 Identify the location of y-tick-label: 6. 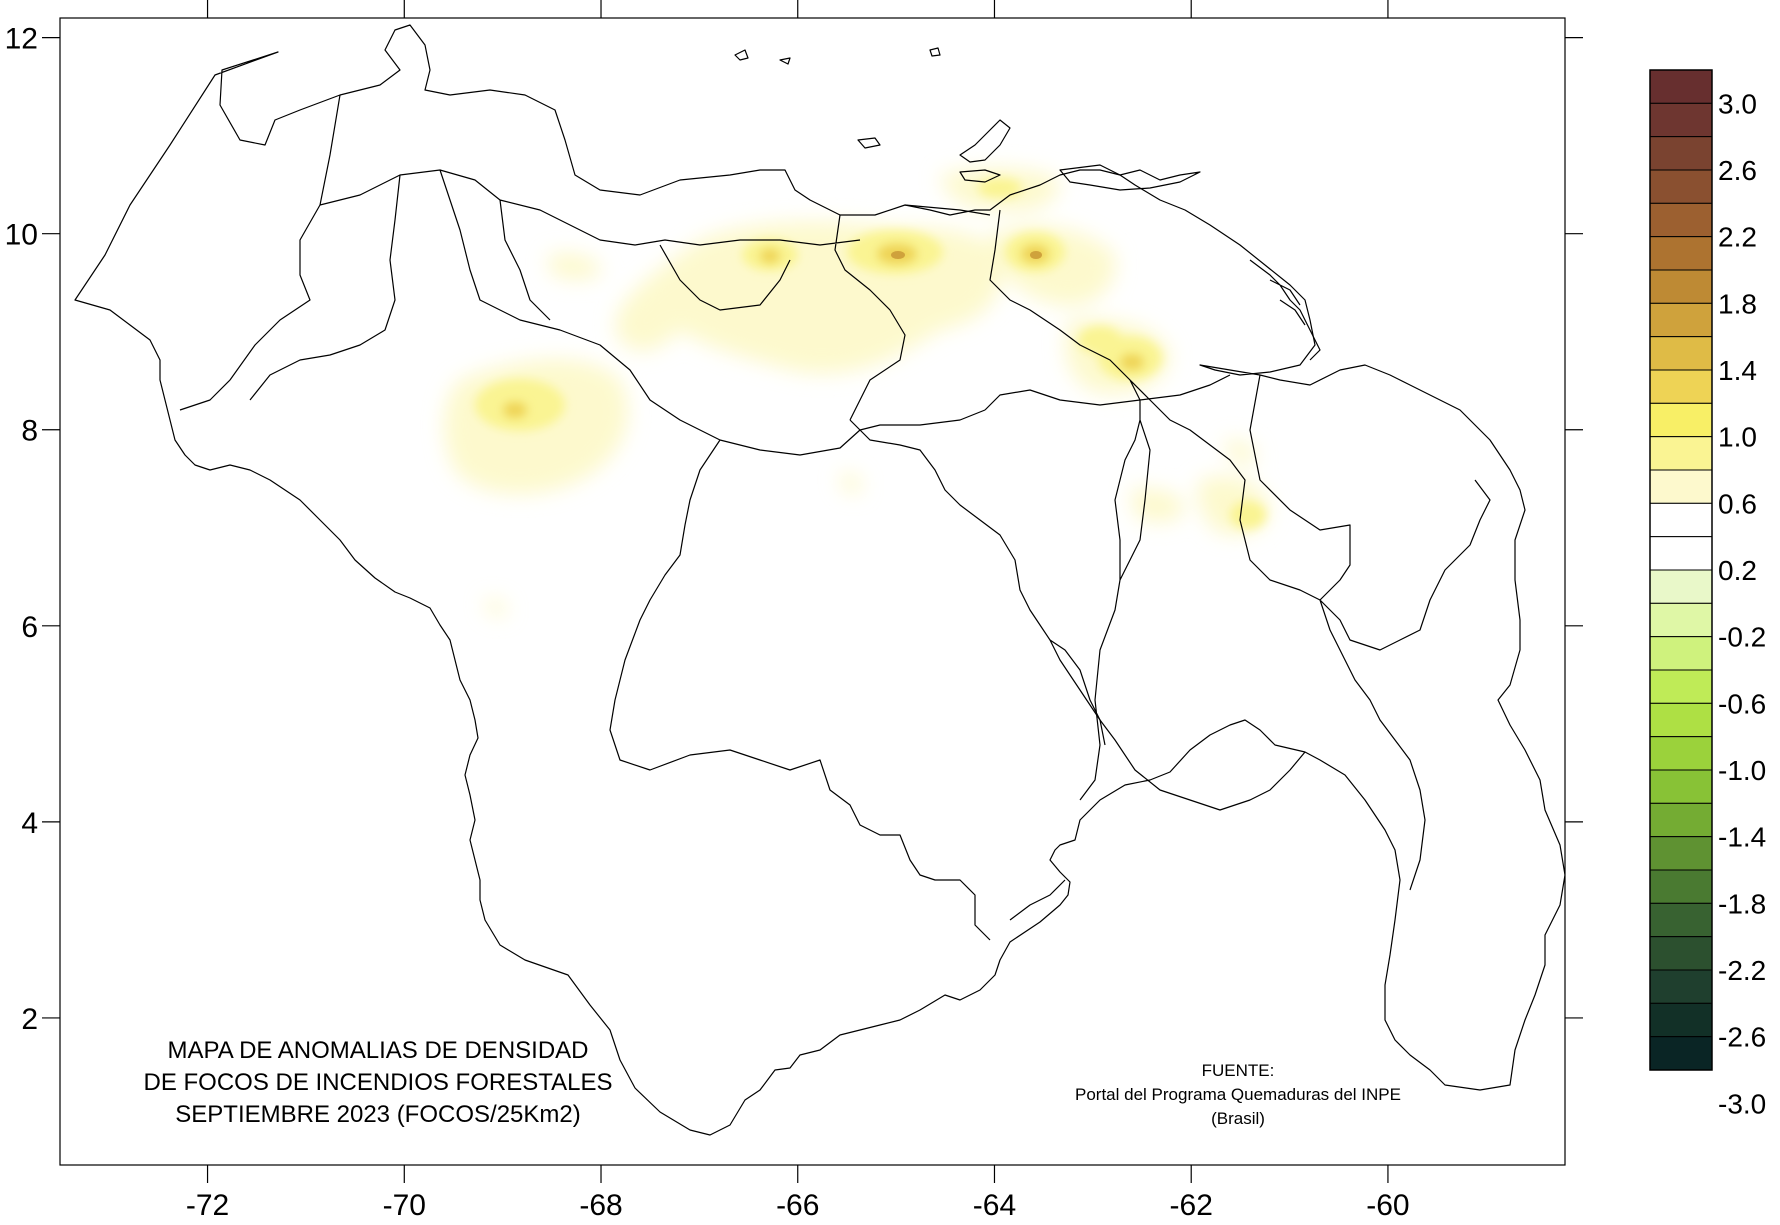
(29, 627).